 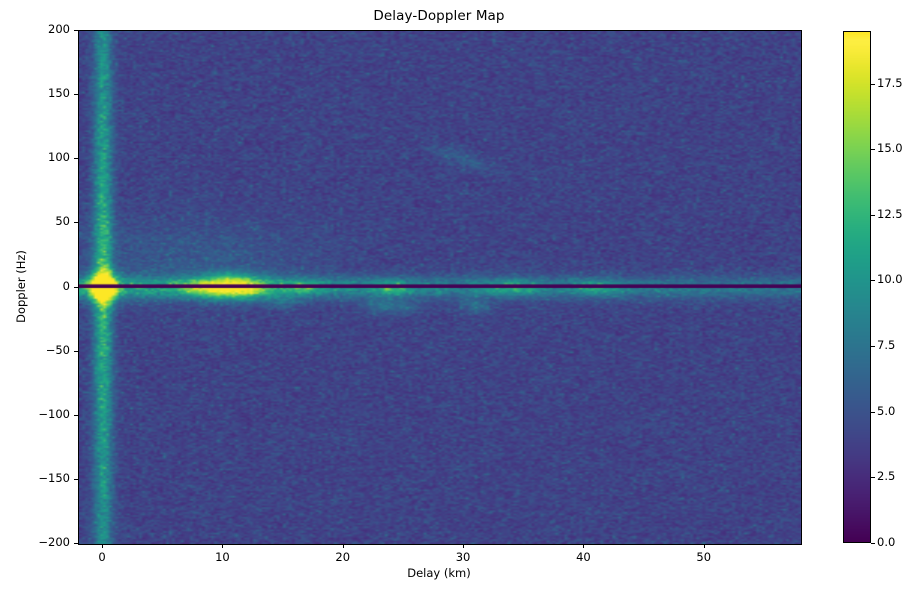 I want to click on colorbar-tick-label: 7.5, so click(x=886, y=345).